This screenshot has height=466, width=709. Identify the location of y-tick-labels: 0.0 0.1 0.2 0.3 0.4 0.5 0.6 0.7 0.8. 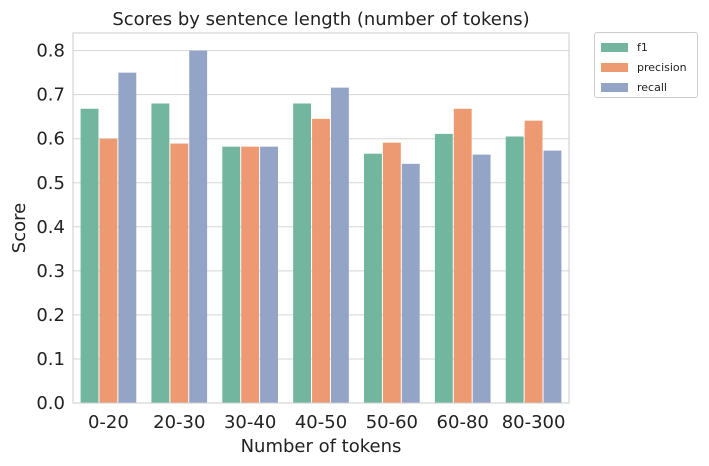
(50, 227).